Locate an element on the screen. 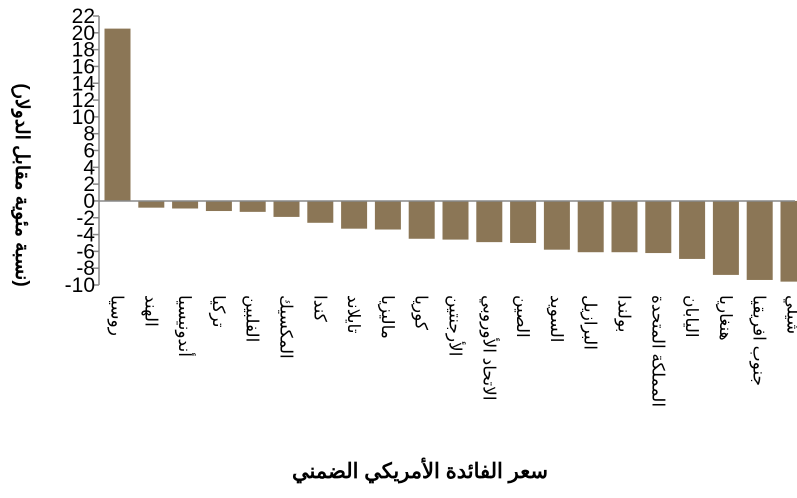 The image size is (797, 498). x-tick-label: روسيا is located at coordinates (117, 315).